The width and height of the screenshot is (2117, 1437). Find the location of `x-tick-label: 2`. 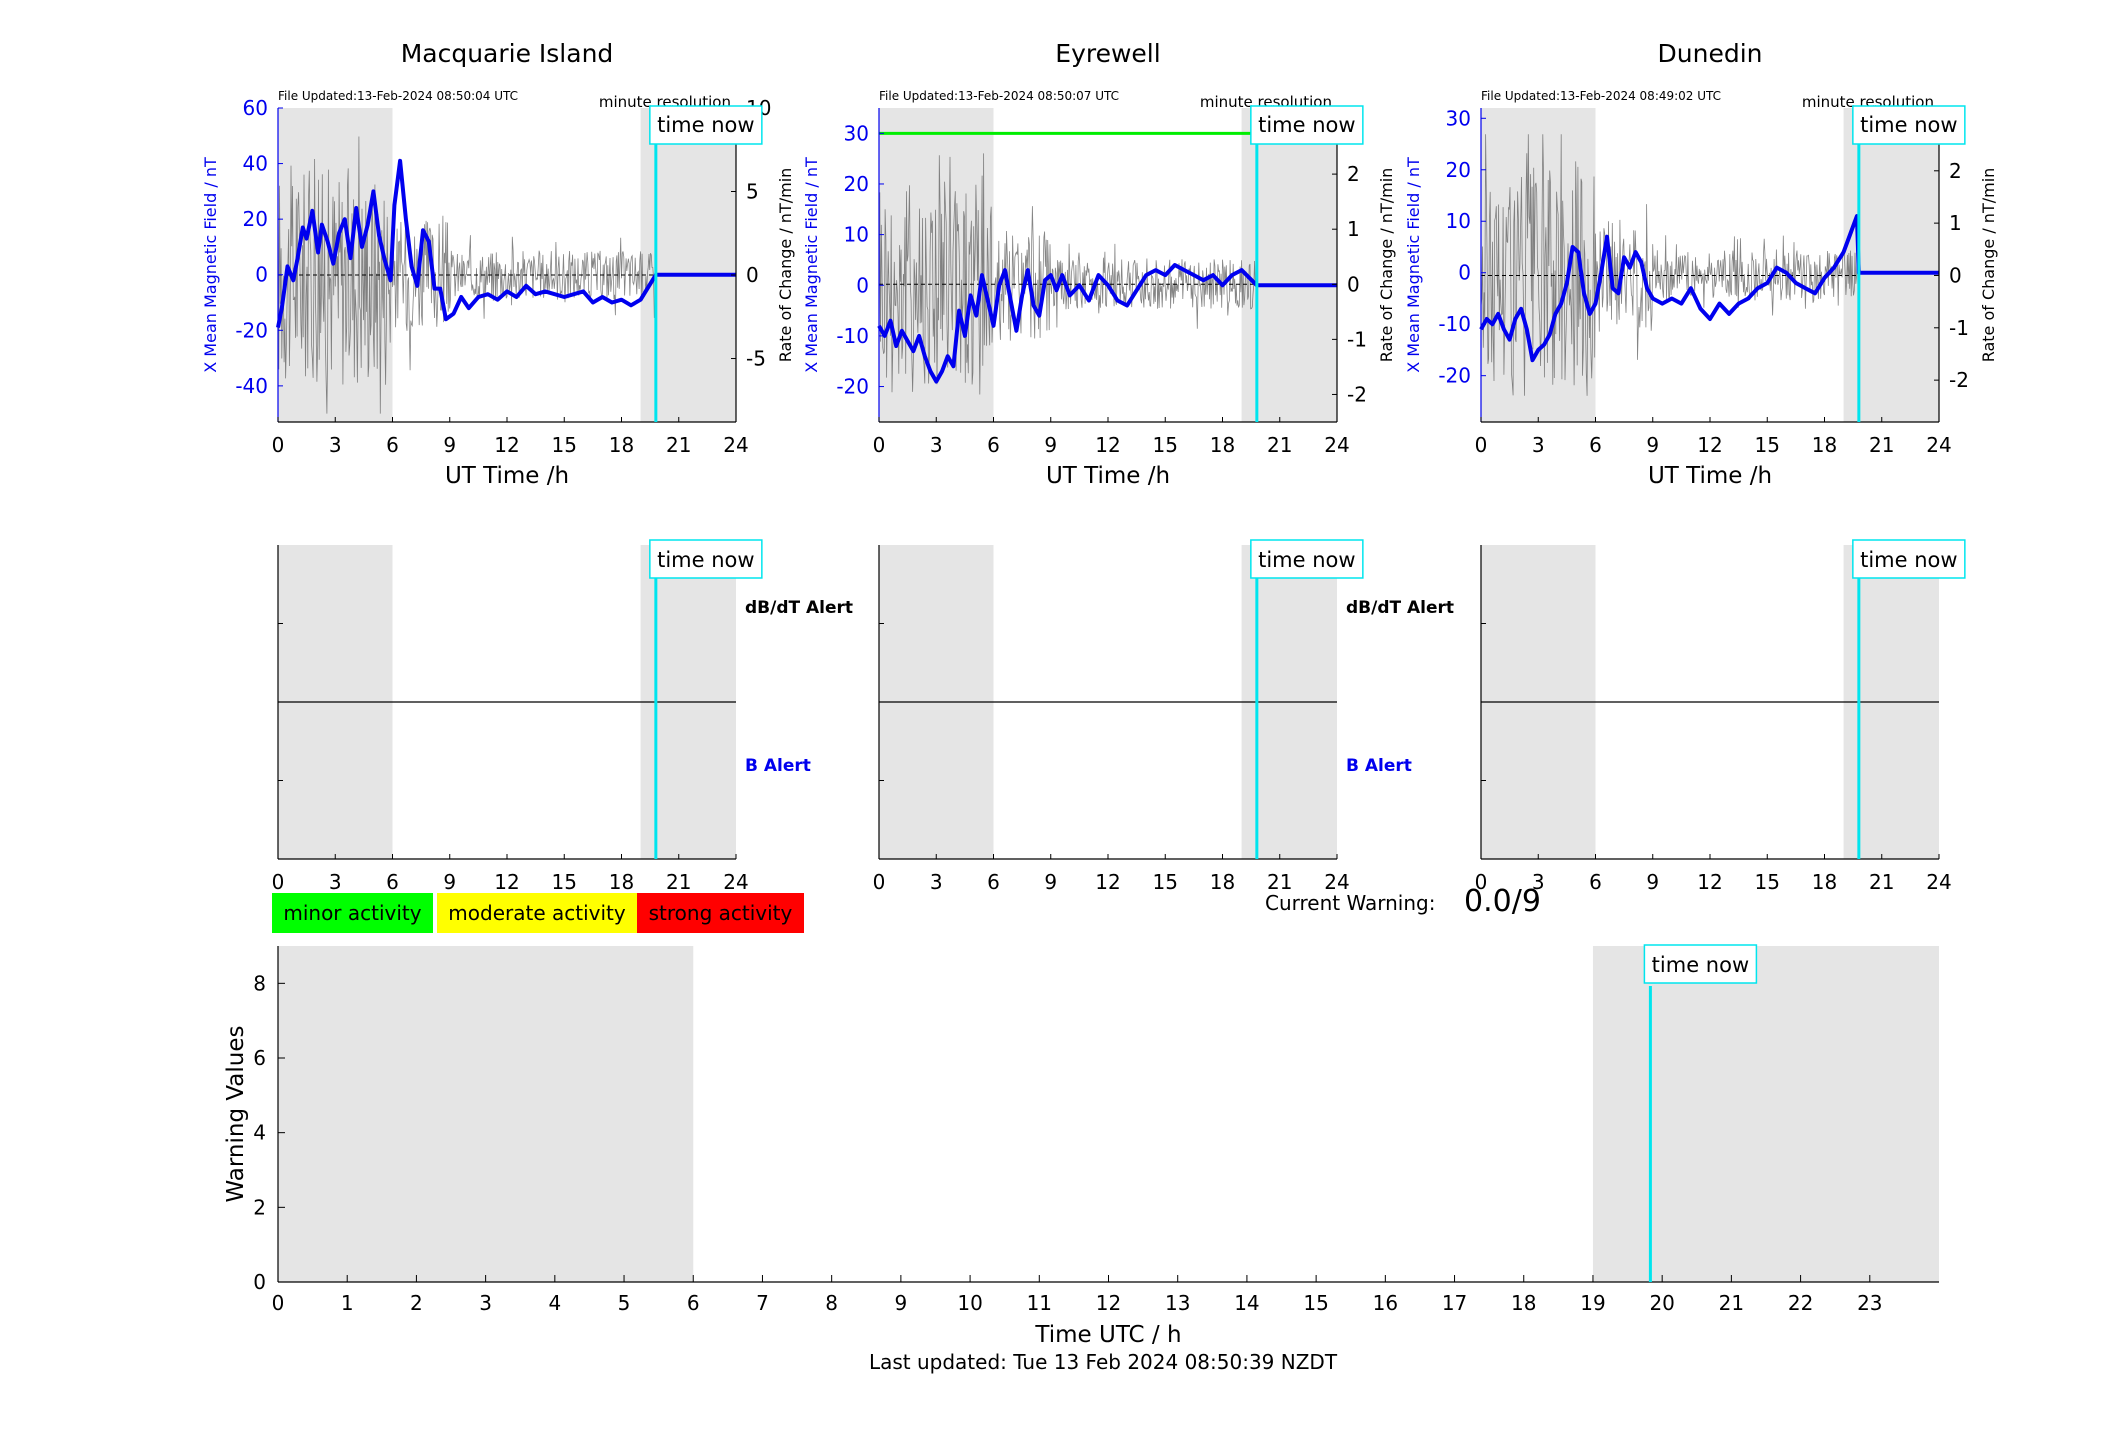

x-tick-label: 2 is located at coordinates (416, 1303).